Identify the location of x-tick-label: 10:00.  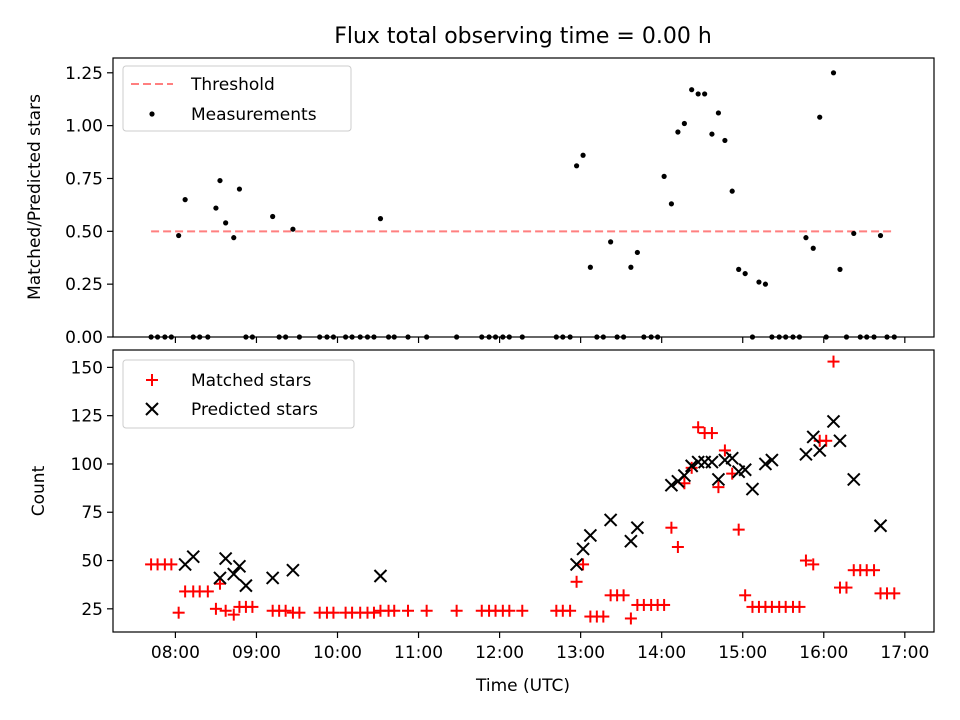
(337, 653).